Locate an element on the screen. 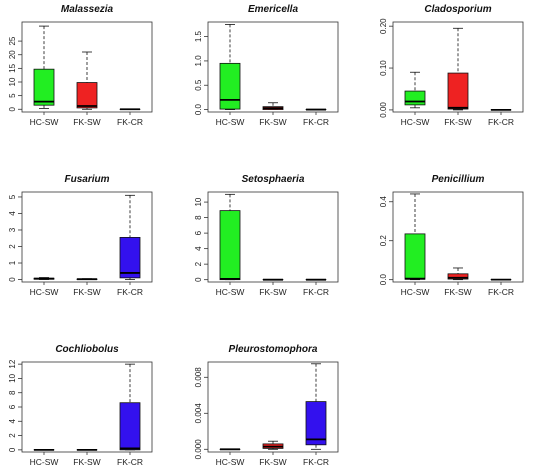 The height and width of the screenshot is (471, 550). panel-title: Penicillium is located at coordinates (458, 179).